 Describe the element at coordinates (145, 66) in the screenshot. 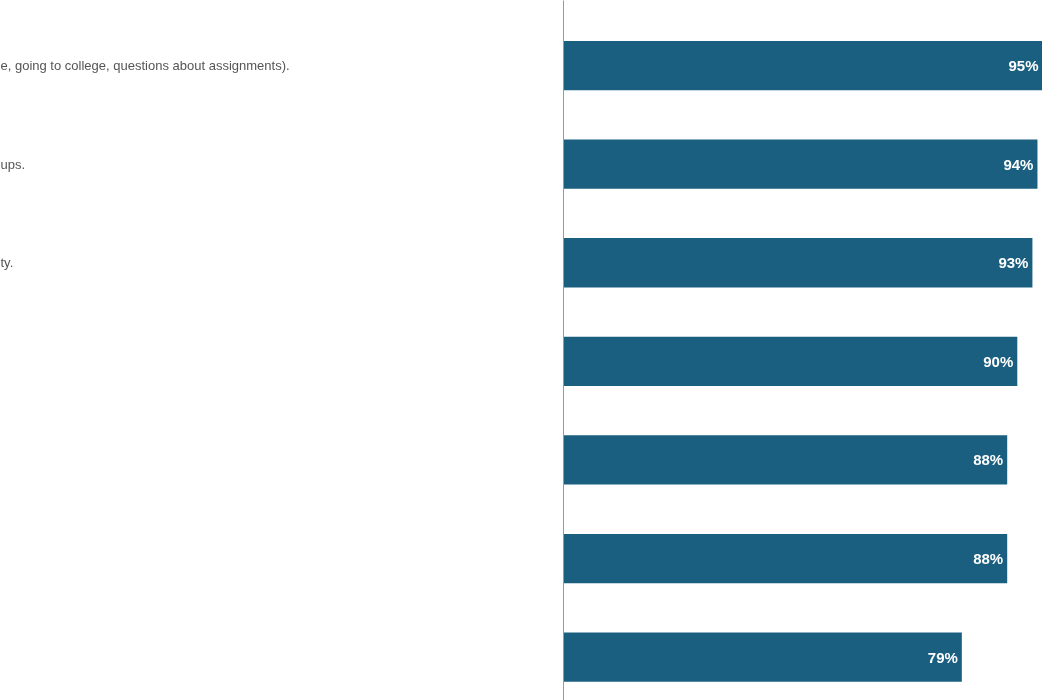

I see `y-tick-label: e, going to college, questions about assignments).` at that location.